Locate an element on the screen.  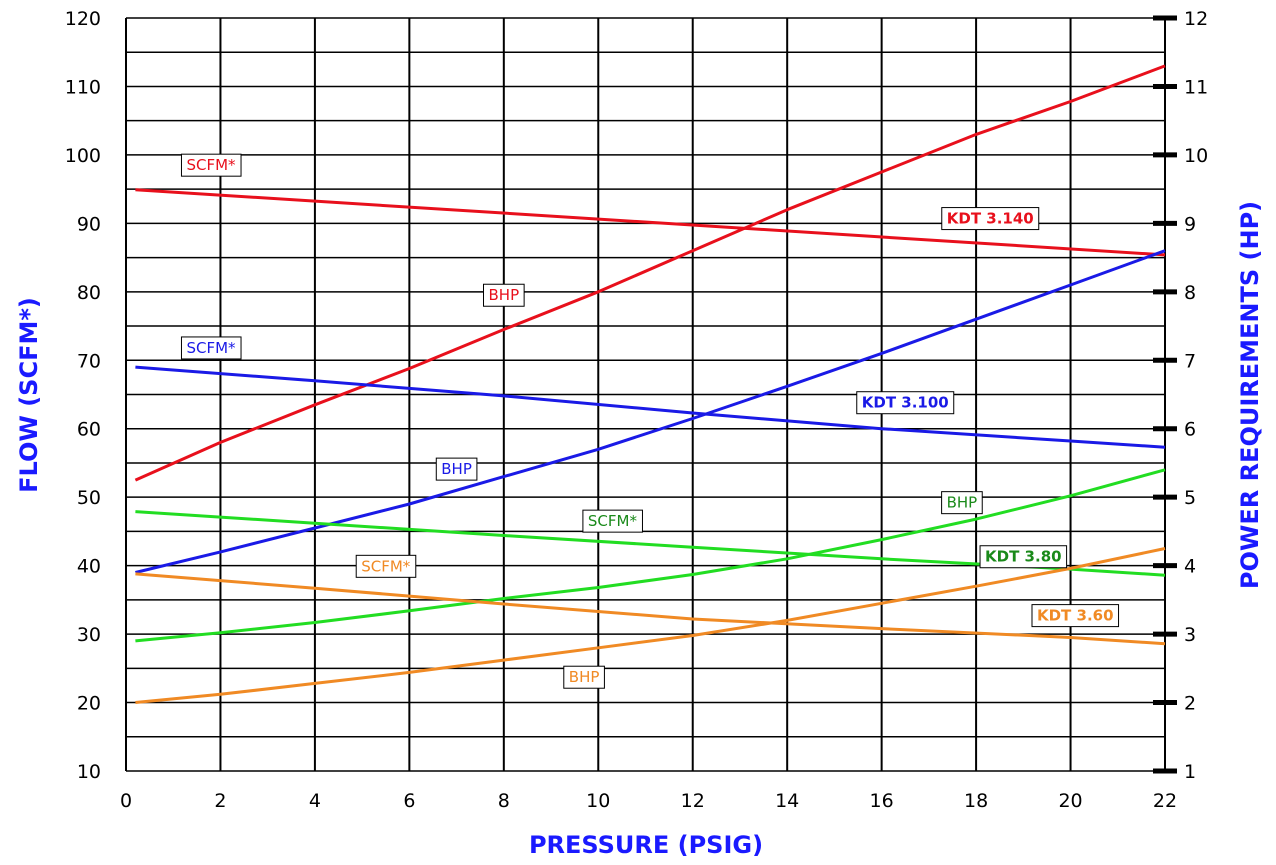
x-tick-label: 4 is located at coordinates (315, 801).